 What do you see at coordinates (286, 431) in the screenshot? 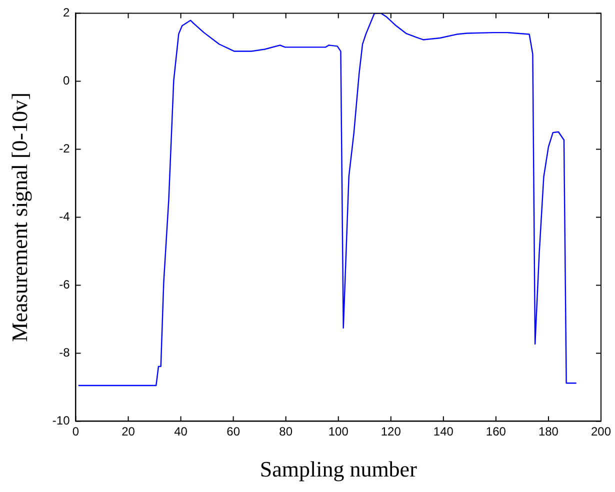
I see `x-tick-label: 80` at bounding box center [286, 431].